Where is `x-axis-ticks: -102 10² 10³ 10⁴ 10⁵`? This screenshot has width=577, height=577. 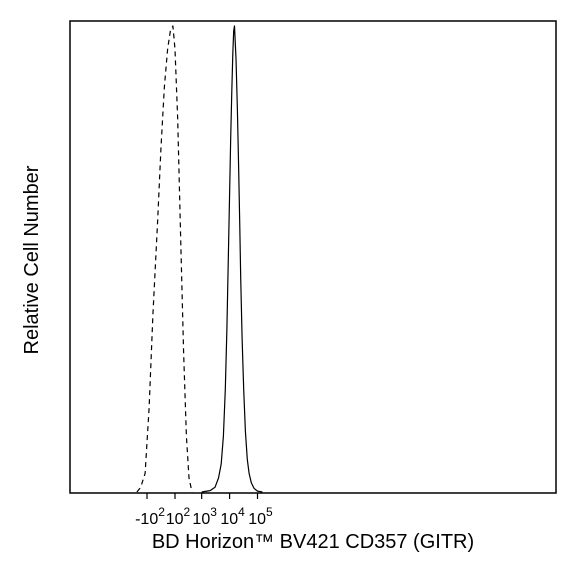
x-axis-ticks: -102 10² 10³ 10⁴ 10⁵ is located at coordinates (204, 510).